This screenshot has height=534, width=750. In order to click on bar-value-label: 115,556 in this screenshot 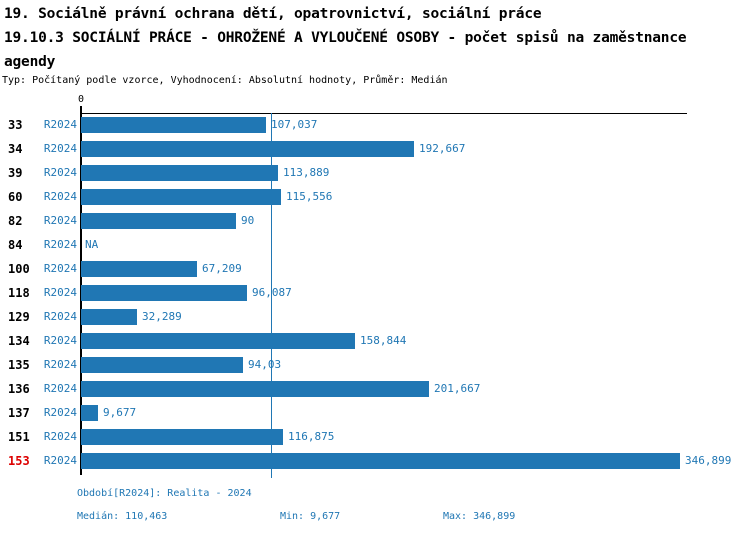, I will do `click(309, 196)`.